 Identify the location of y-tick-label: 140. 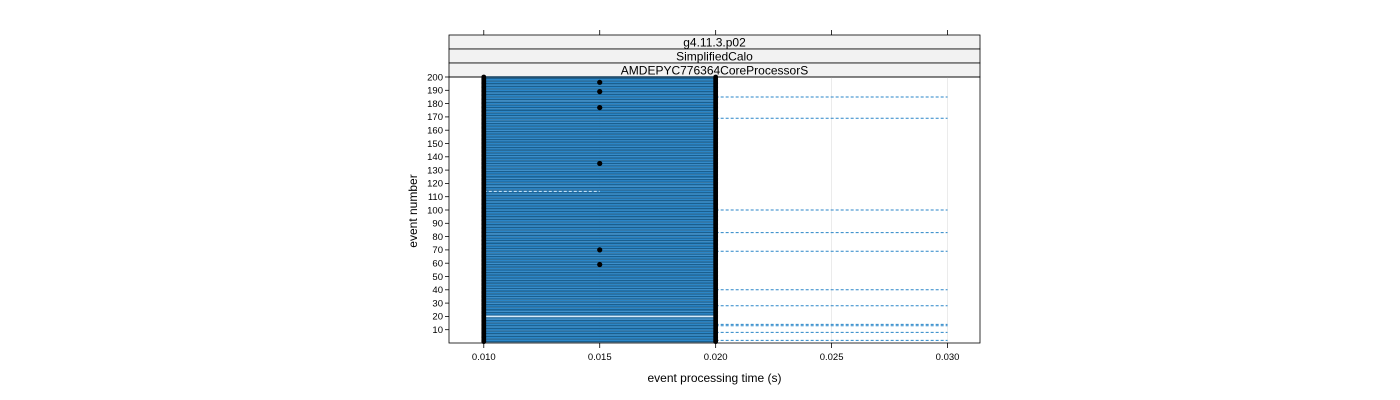
(435, 157).